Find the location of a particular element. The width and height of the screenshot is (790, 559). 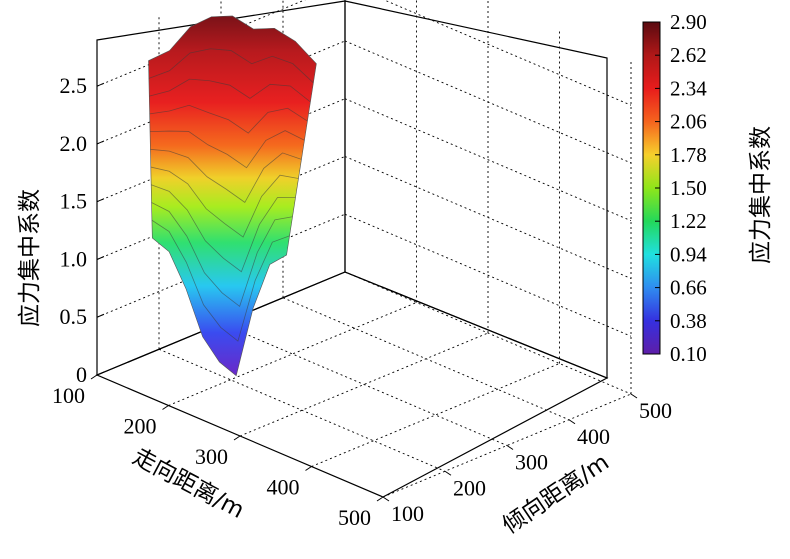

z-tick-label: 1.5 is located at coordinates (74, 201).